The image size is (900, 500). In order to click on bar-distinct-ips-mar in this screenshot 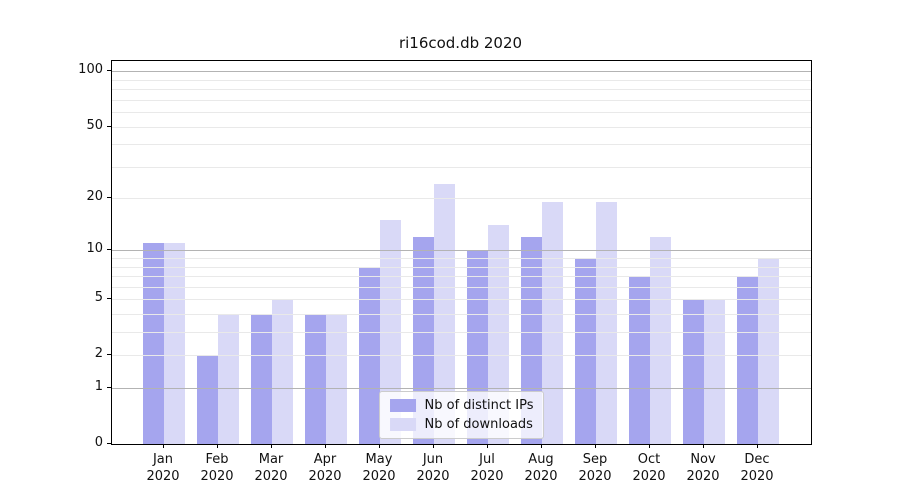, I will do `click(261, 379)`.